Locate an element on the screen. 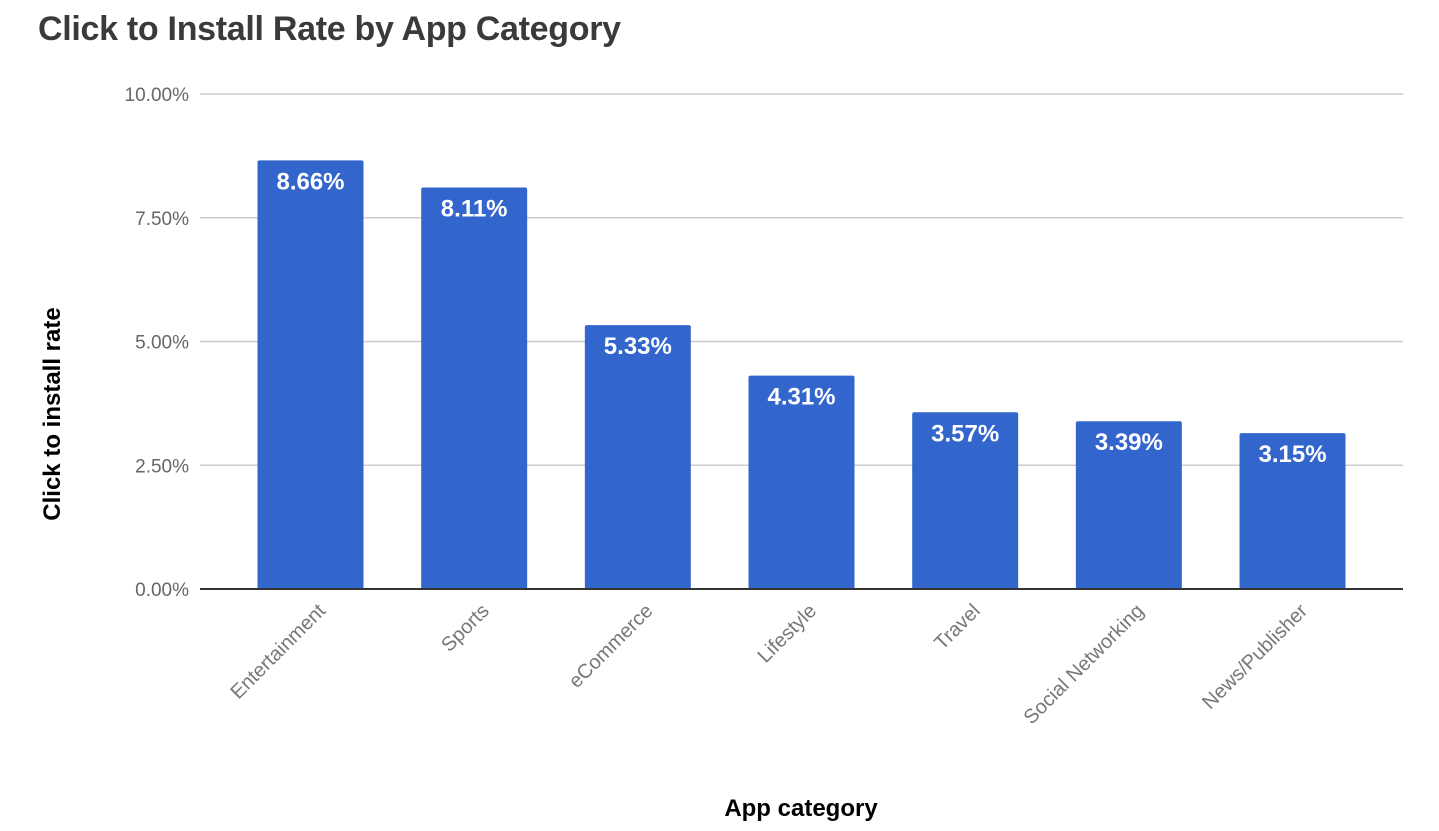 This screenshot has height=831, width=1439. data-label: 3.57% is located at coordinates (965, 433).